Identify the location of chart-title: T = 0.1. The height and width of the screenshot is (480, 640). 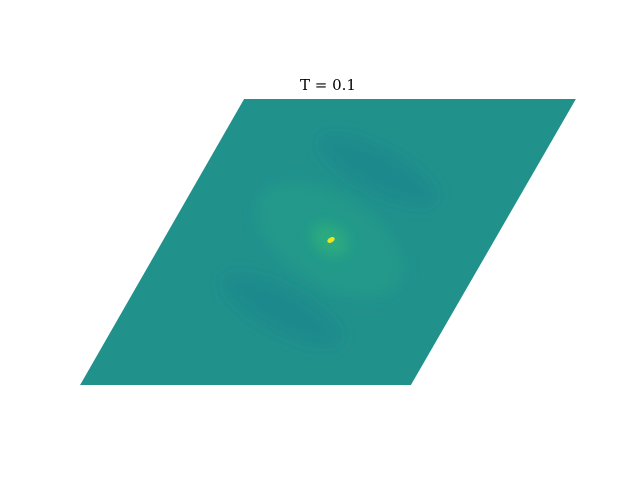
(328, 85).